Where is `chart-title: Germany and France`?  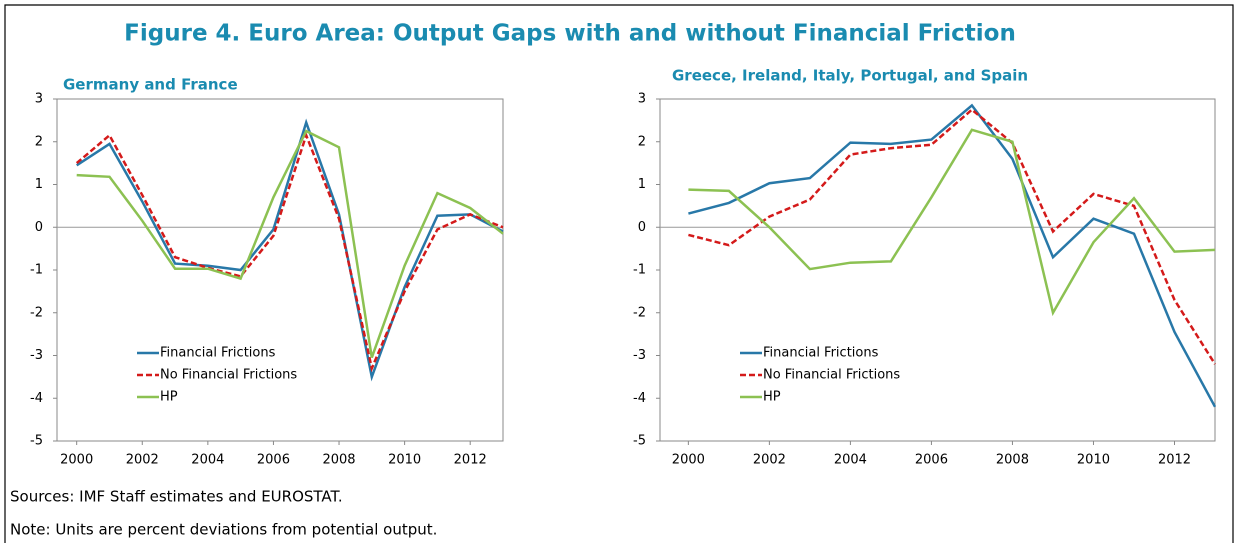
chart-title: Germany and France is located at coordinates (150, 85).